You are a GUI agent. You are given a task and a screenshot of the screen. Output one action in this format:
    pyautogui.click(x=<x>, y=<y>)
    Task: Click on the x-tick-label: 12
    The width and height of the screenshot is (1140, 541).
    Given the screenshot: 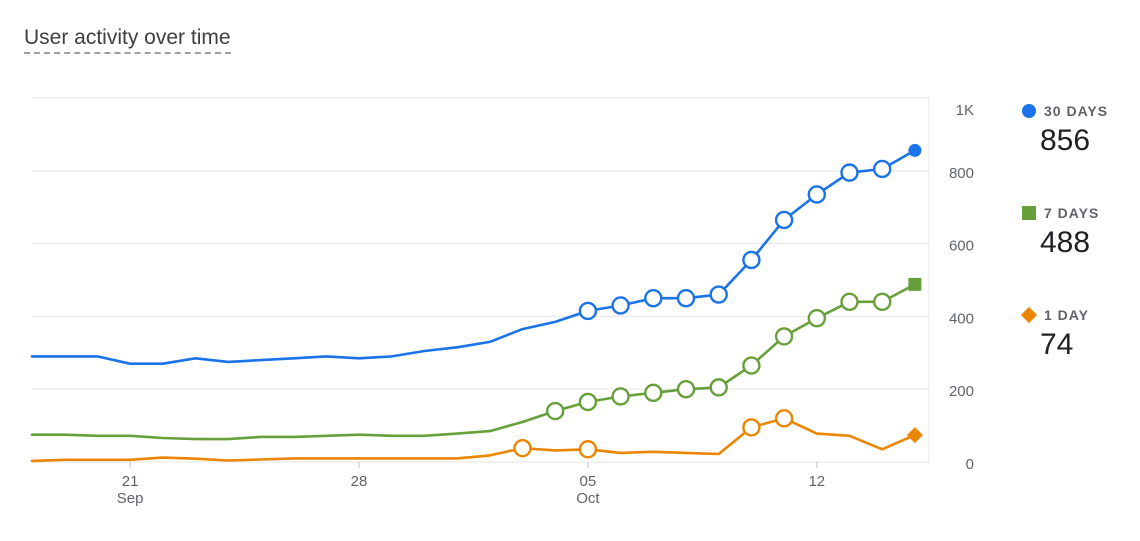 What is the action you would take?
    pyautogui.click(x=816, y=481)
    